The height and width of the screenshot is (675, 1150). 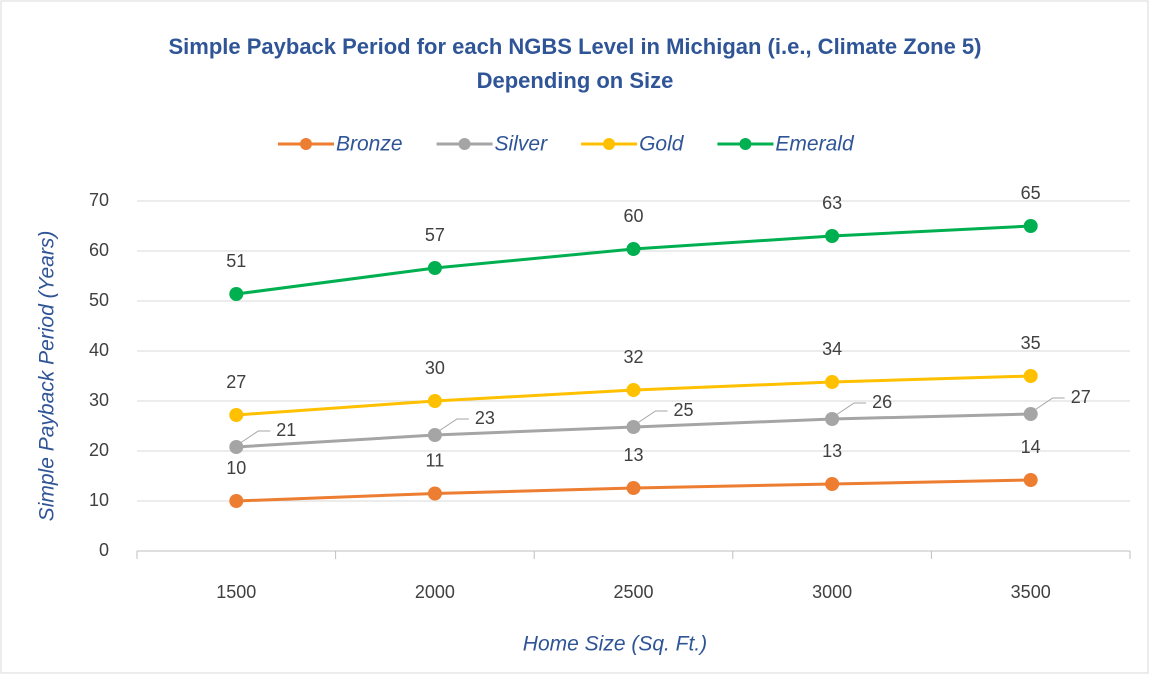 I want to click on y-tick-label: 0, so click(x=104, y=550).